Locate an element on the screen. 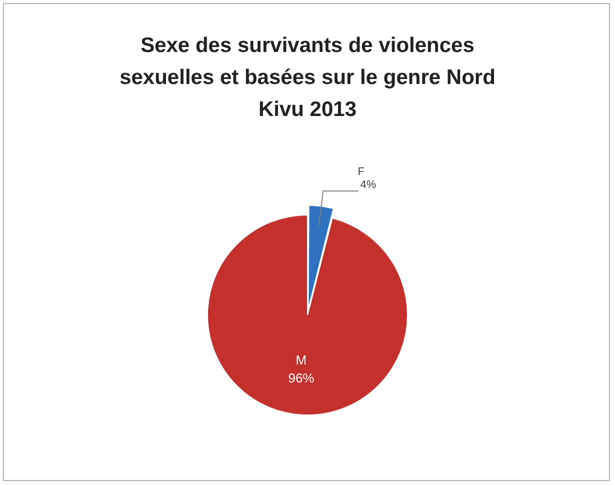 The image size is (615, 486). chart-title: Sexe des survivants de violences sexuelles et basées sur le genre Nord Kivu 2013 is located at coordinates (307, 78).